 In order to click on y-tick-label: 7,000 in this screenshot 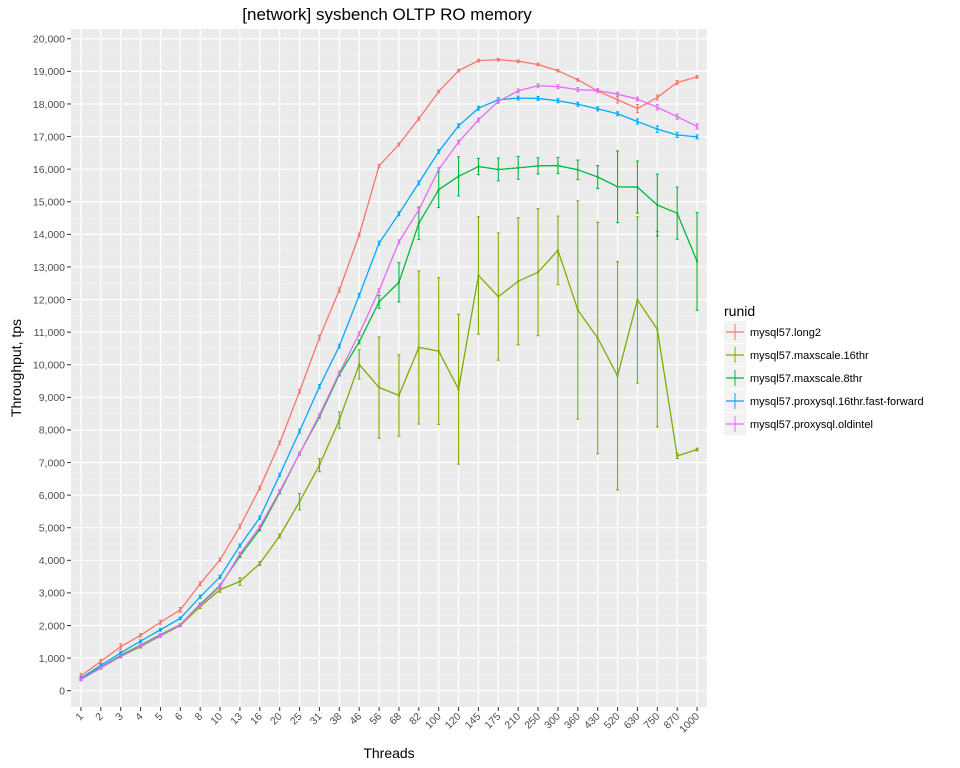, I will do `click(52, 463)`.